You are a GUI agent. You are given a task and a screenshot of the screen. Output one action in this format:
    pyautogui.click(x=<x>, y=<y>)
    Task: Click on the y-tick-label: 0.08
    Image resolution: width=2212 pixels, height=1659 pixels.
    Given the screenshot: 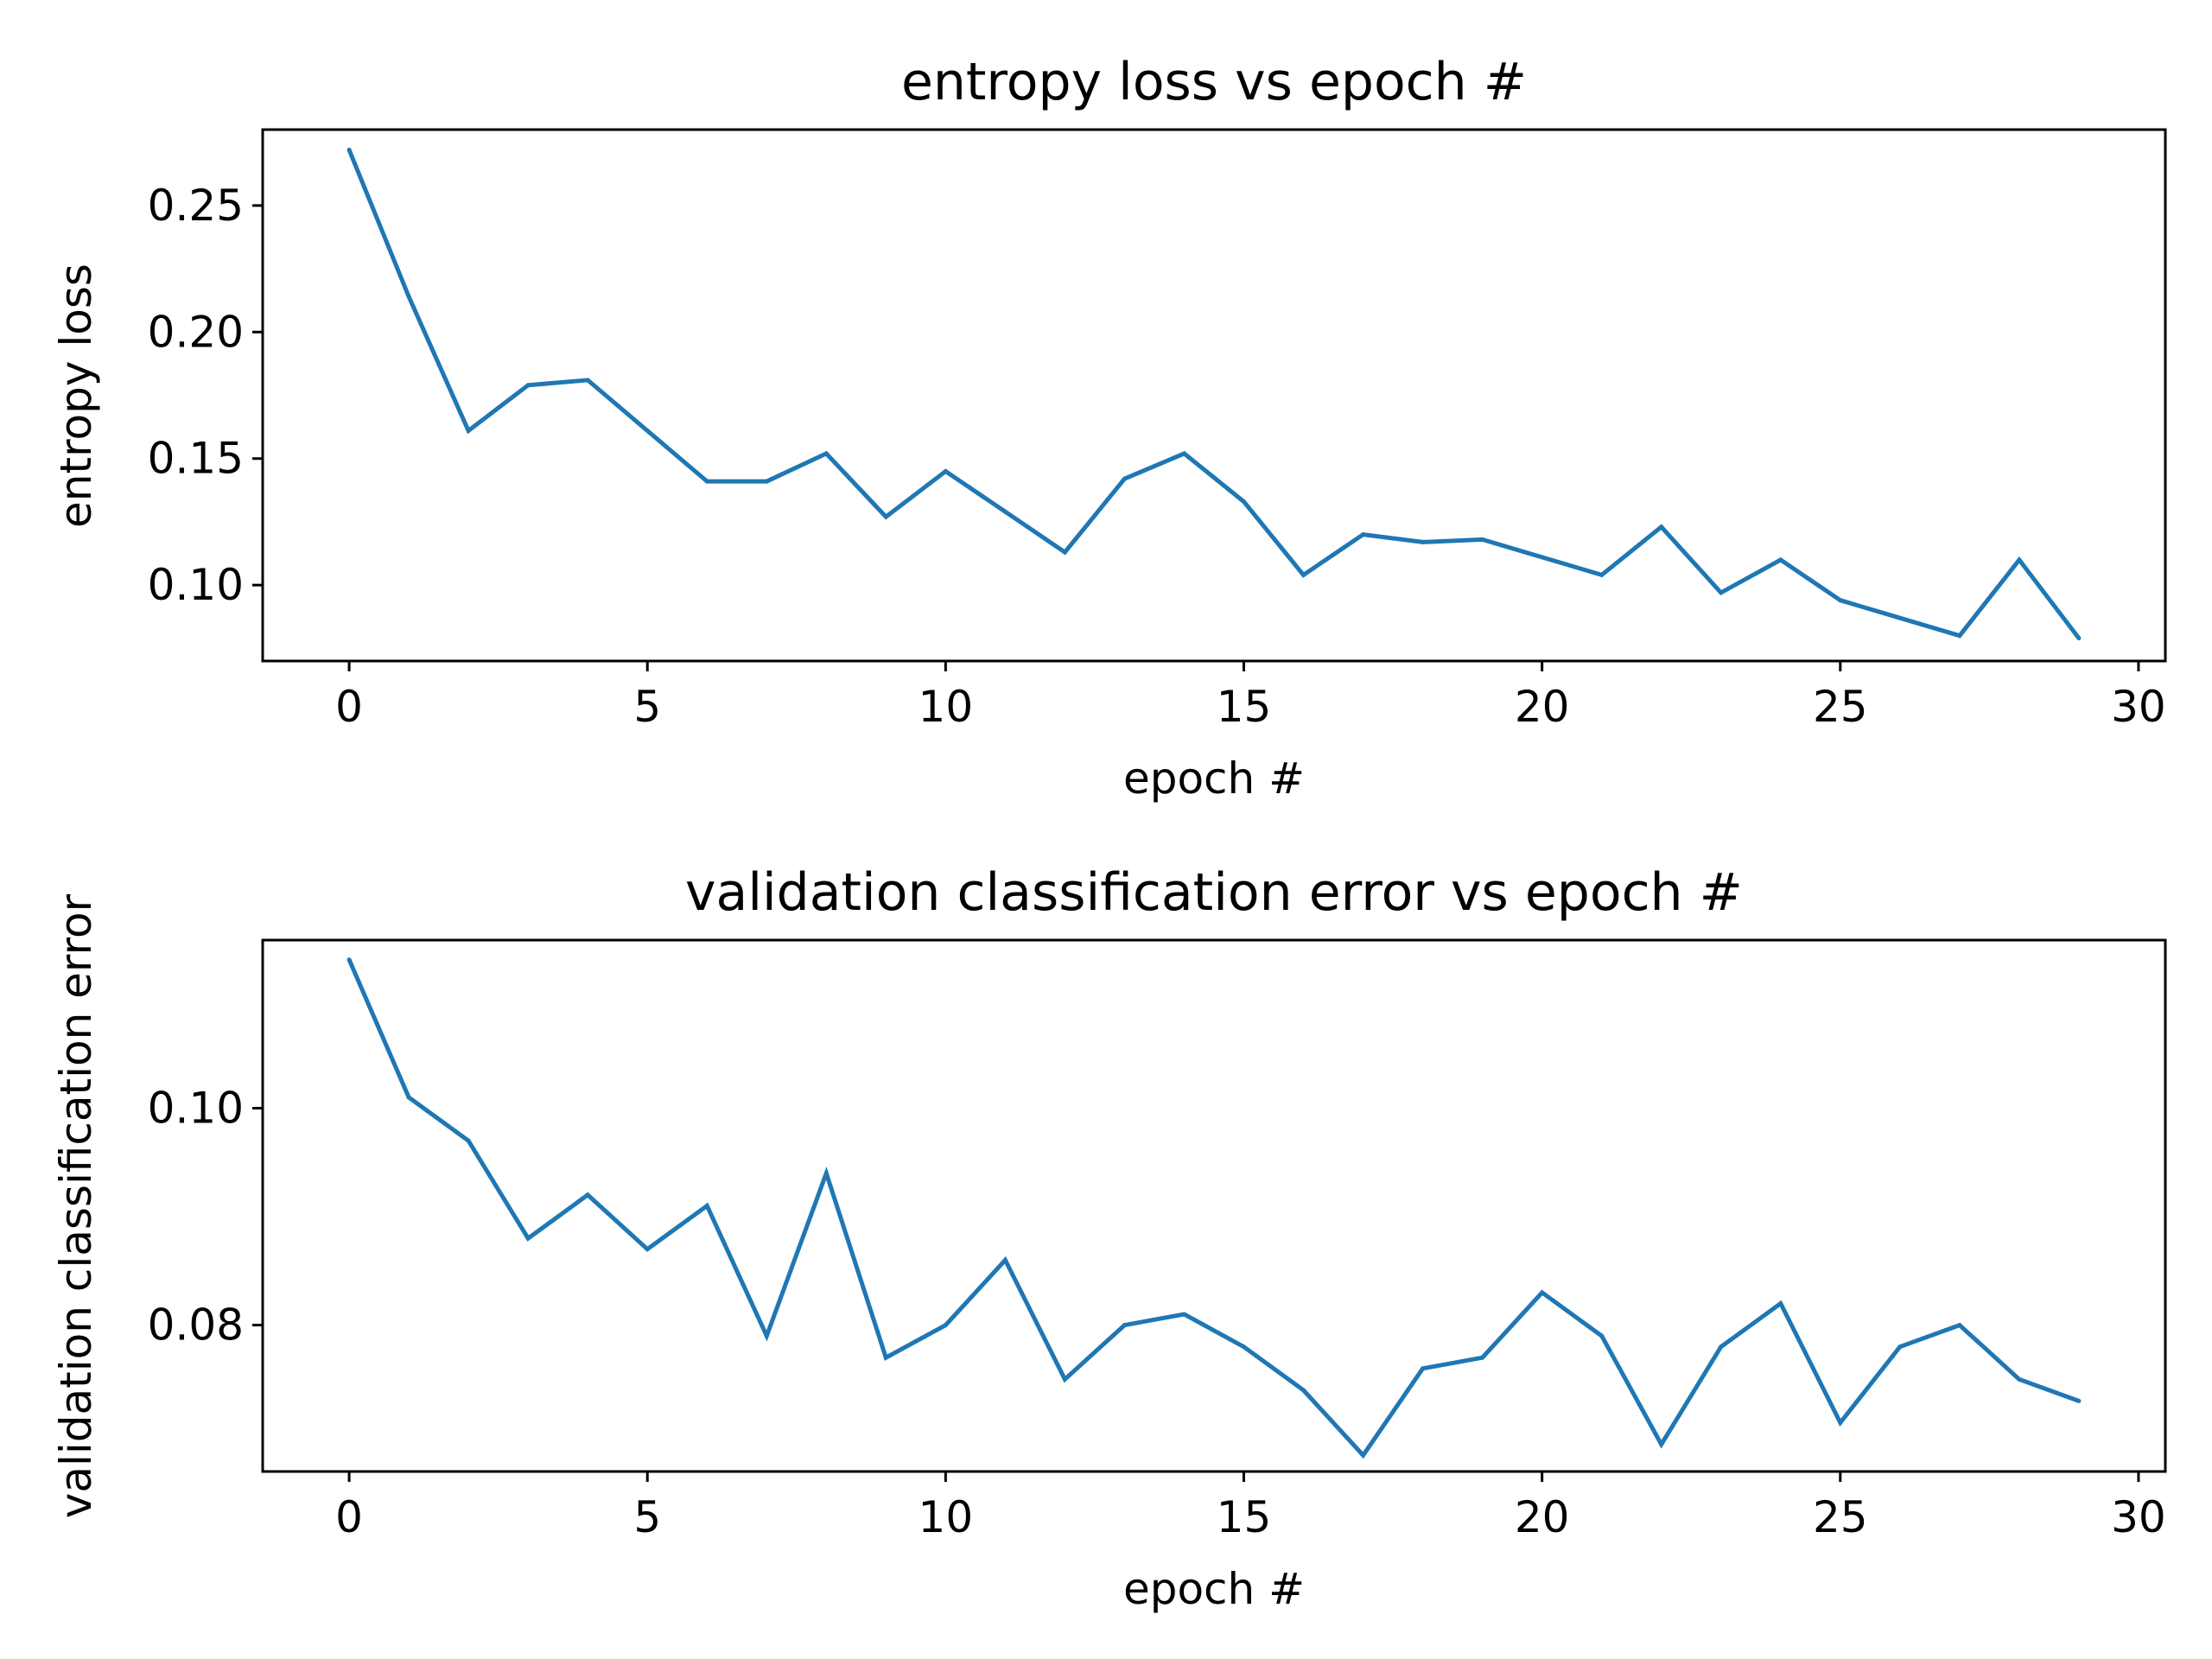 What is the action you would take?
    pyautogui.click(x=196, y=1325)
    